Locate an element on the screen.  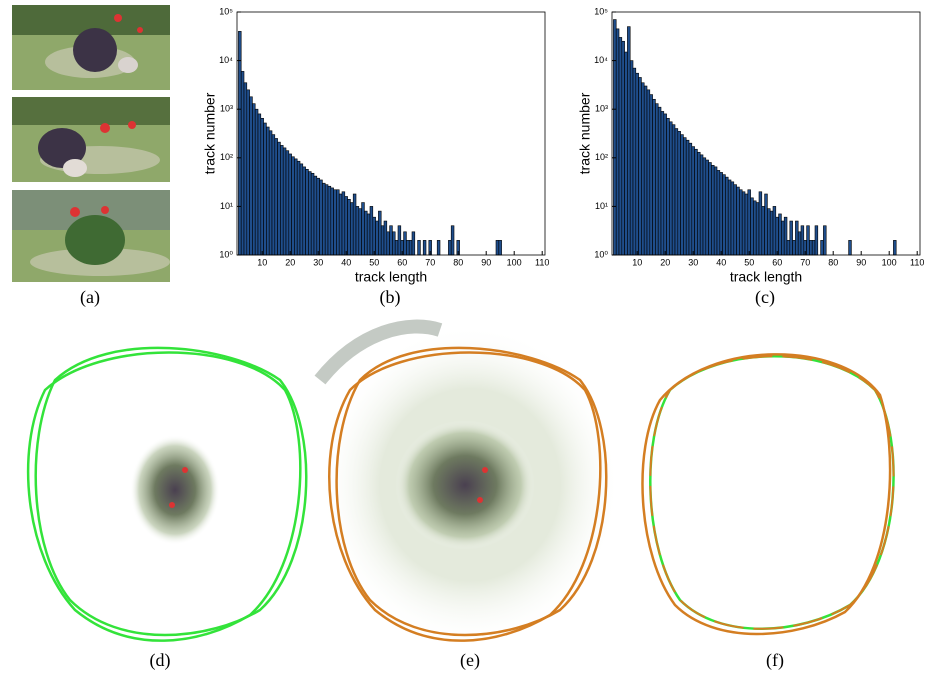
trajectory-f is located at coordinates (768, 494).